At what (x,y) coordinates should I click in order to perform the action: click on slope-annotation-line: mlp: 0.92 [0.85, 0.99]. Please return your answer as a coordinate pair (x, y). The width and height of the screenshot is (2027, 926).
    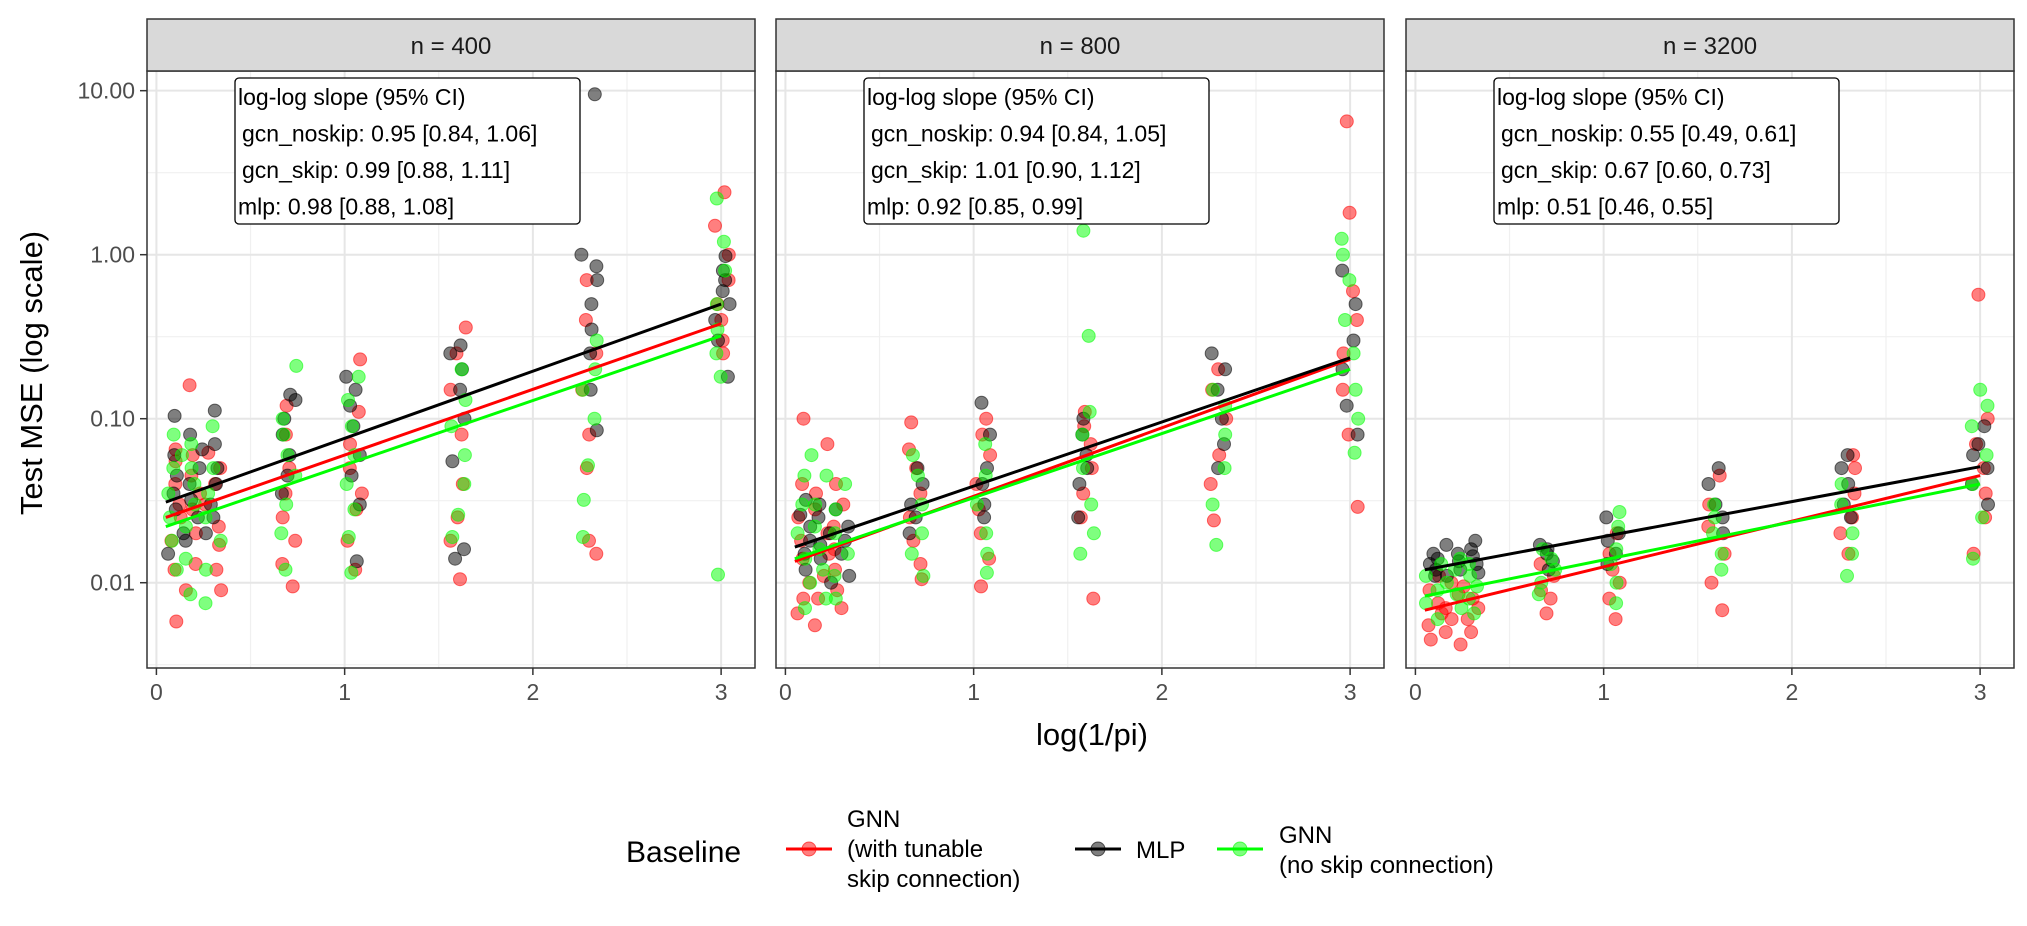
    Looking at the image, I should click on (975, 207).